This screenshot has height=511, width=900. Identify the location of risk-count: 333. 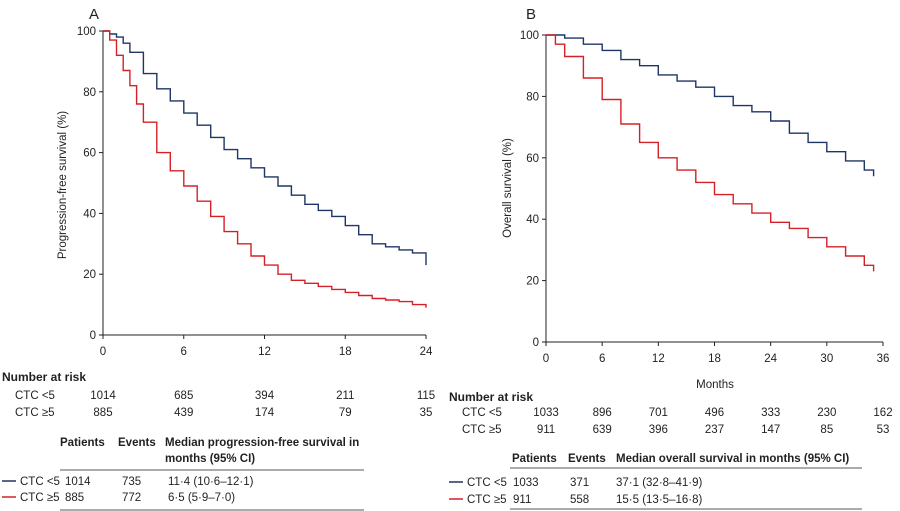
(770, 413).